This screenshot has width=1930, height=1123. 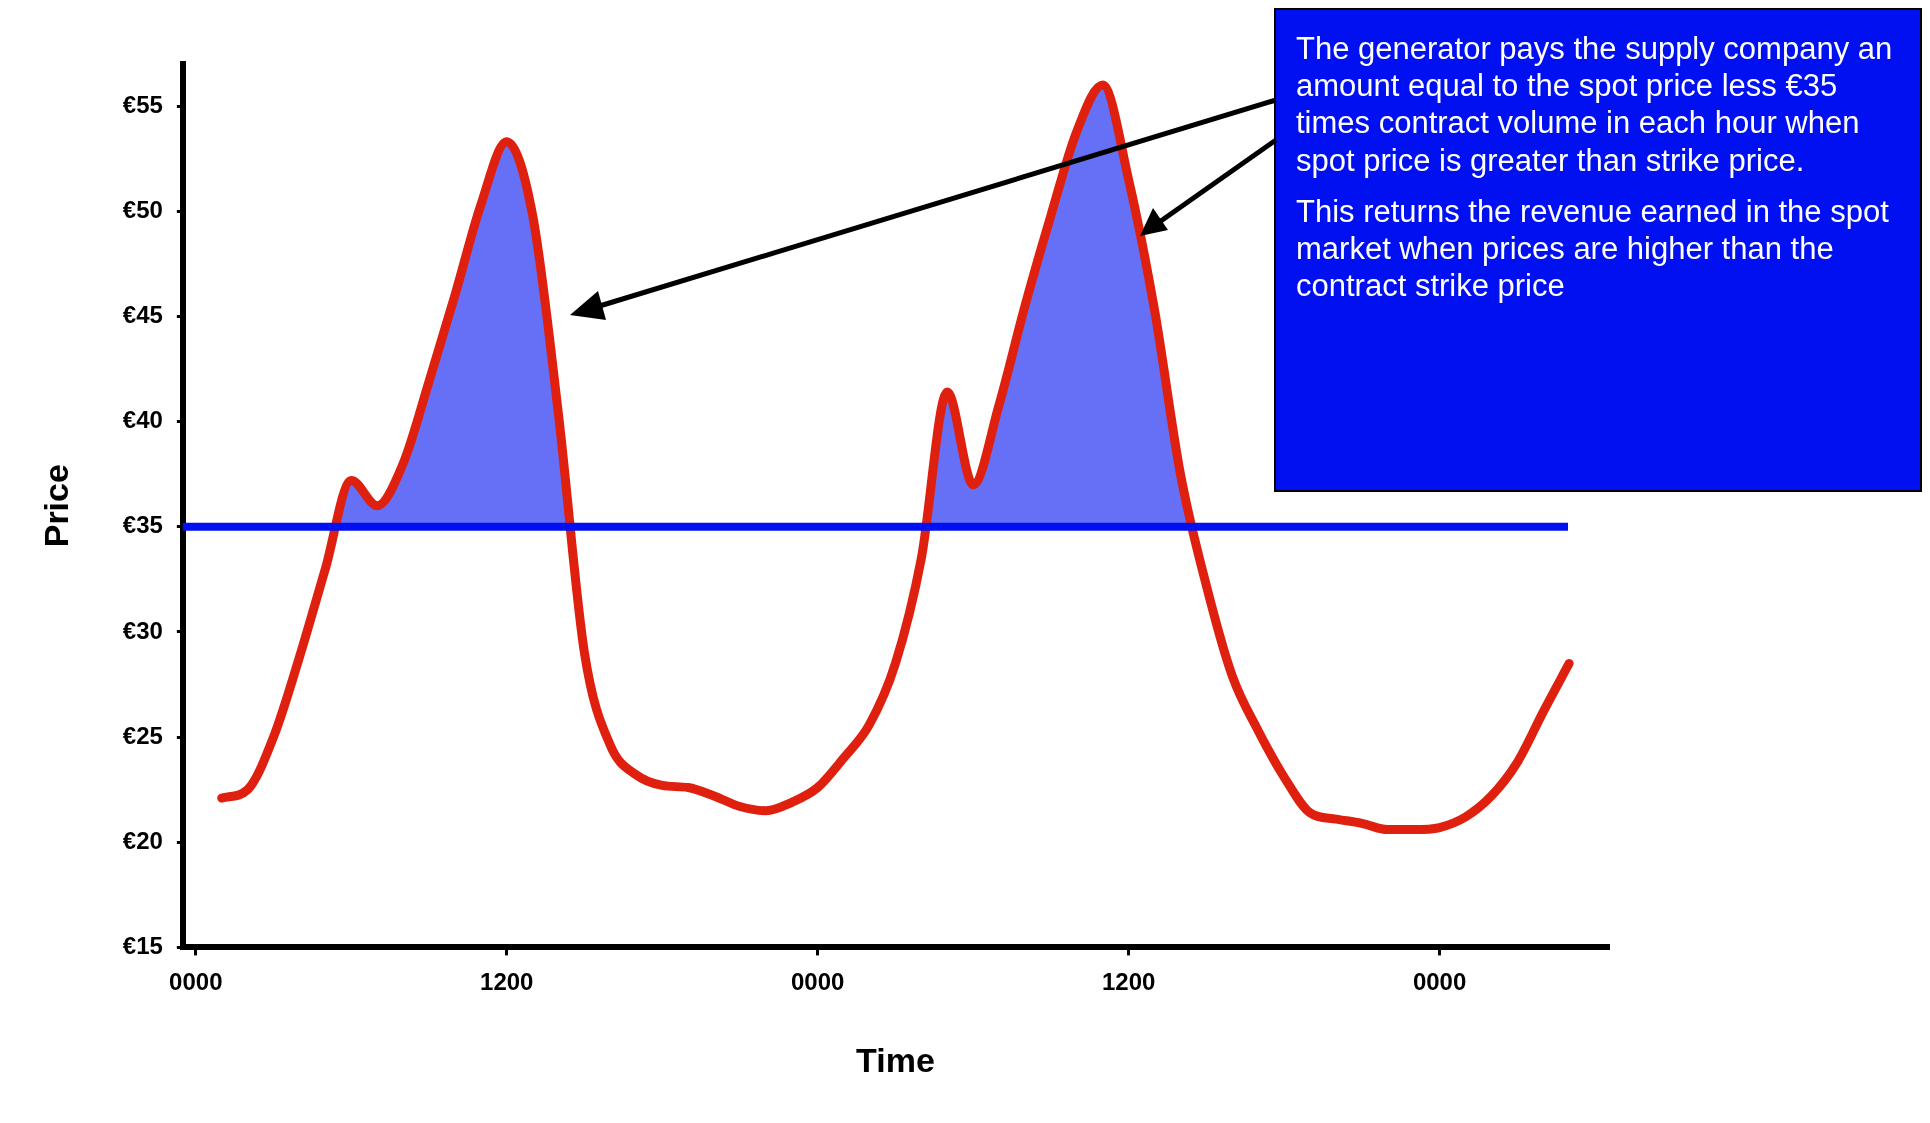 I want to click on y-tick-label: €15, so click(x=142, y=946).